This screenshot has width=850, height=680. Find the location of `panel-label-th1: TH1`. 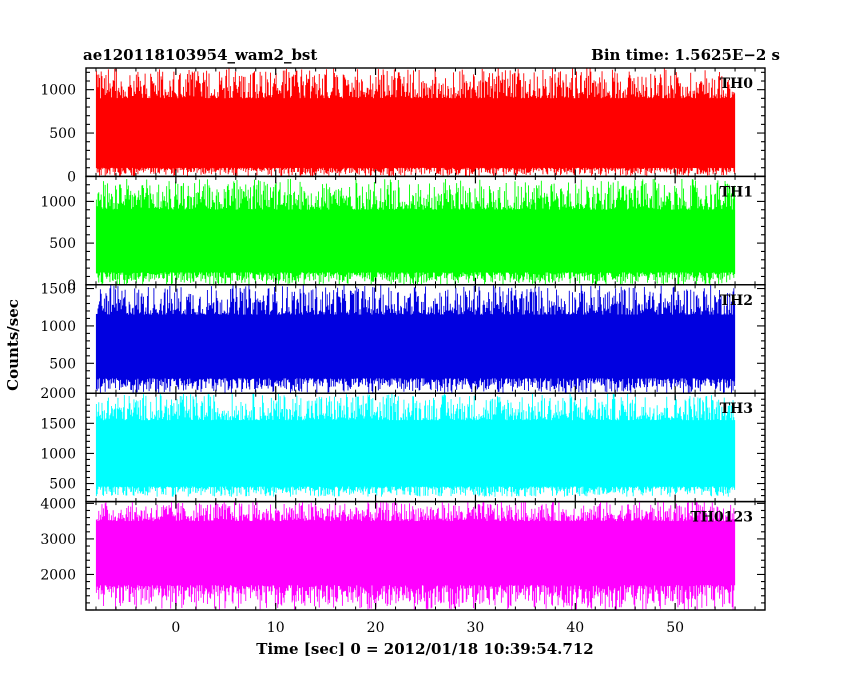

panel-label-th1: TH1 is located at coordinates (736, 192).